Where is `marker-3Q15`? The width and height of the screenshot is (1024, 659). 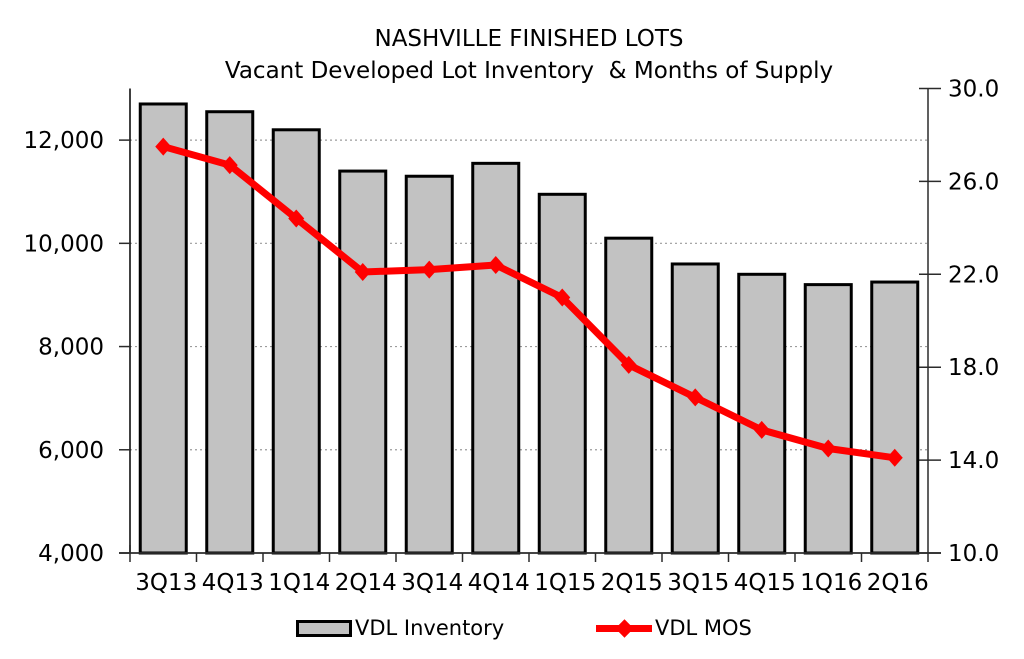 marker-3Q15 is located at coordinates (695, 397).